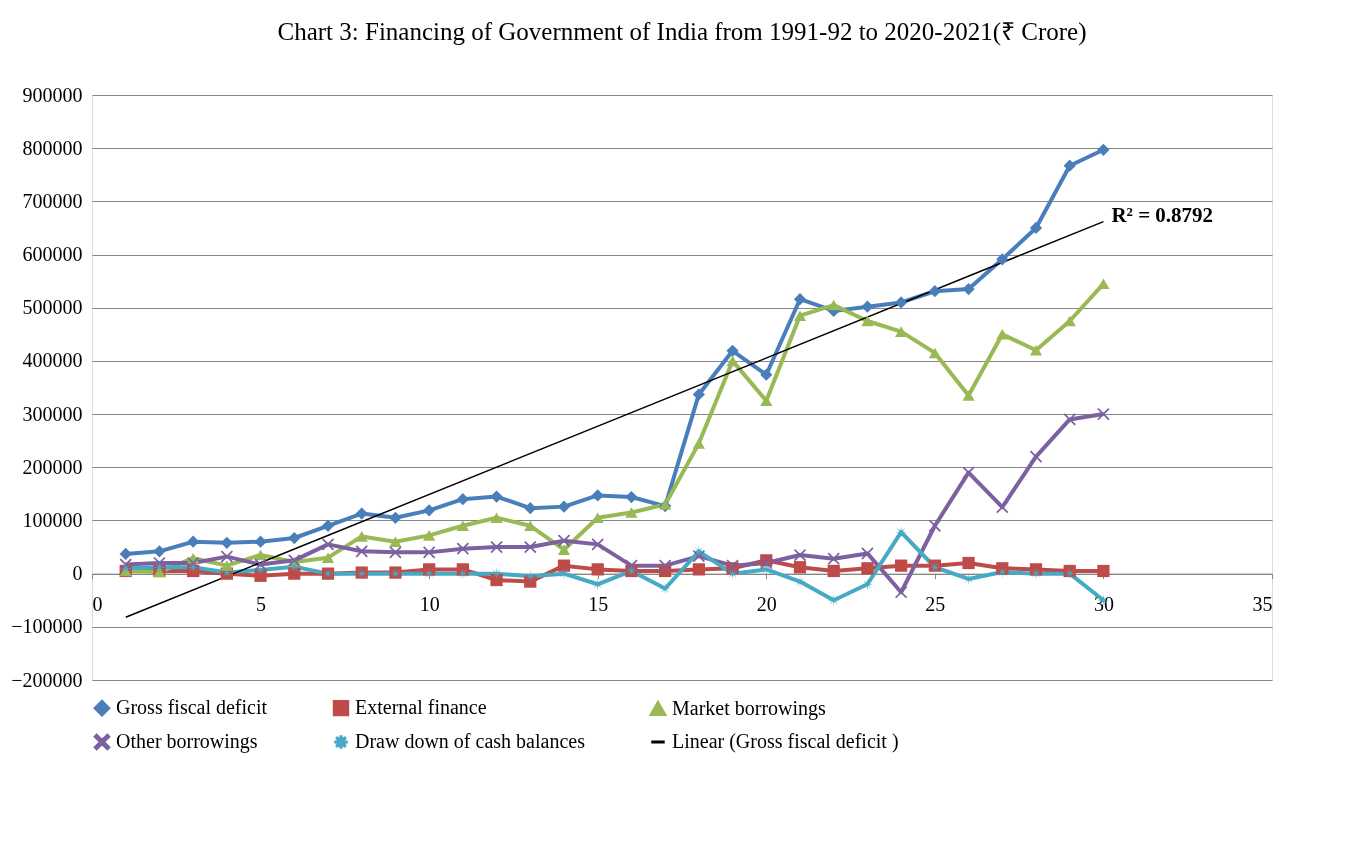  What do you see at coordinates (785, 741) in the screenshot?
I see `legend-label: Linear (Gross fiscal deficit )` at bounding box center [785, 741].